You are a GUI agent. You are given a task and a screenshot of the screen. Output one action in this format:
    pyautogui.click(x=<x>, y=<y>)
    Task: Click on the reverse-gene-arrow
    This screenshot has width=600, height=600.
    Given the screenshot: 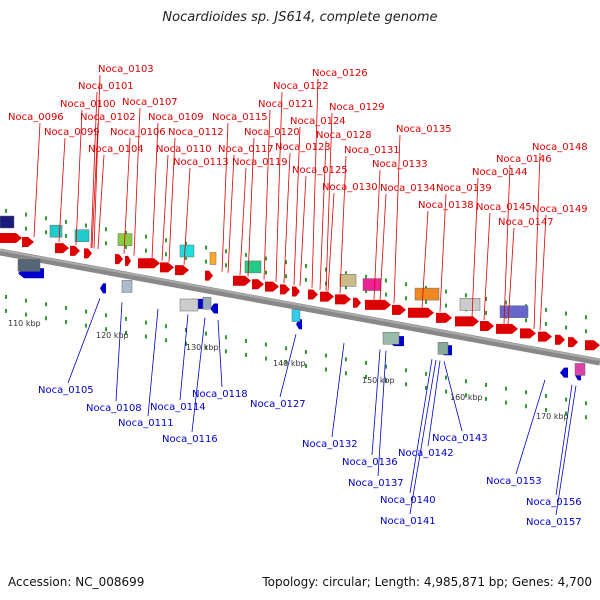 What is the action you would take?
    pyautogui.click(x=564, y=372)
    